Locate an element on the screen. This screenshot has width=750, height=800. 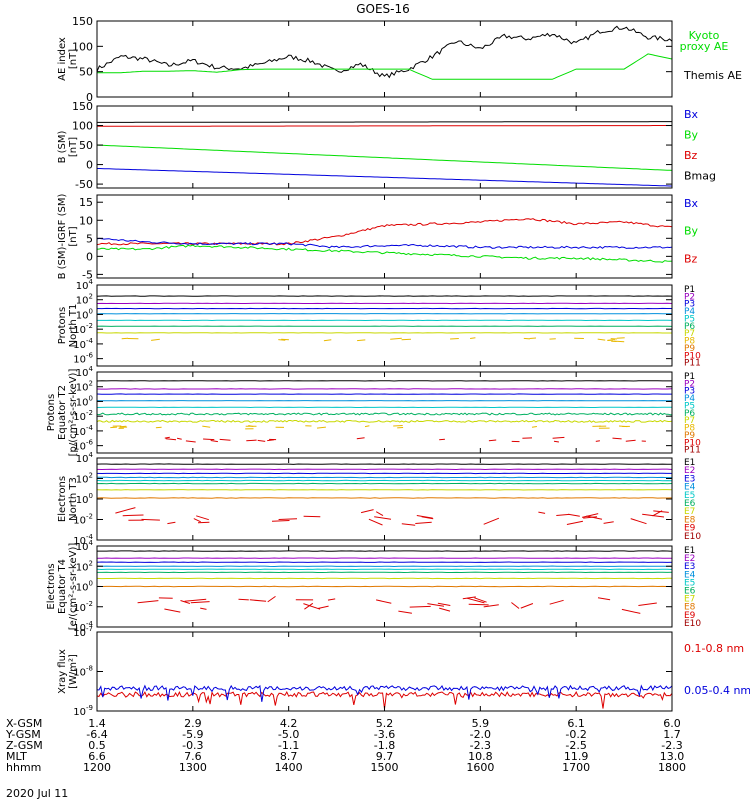
legend-item: P3 is located at coordinates (689, 392).